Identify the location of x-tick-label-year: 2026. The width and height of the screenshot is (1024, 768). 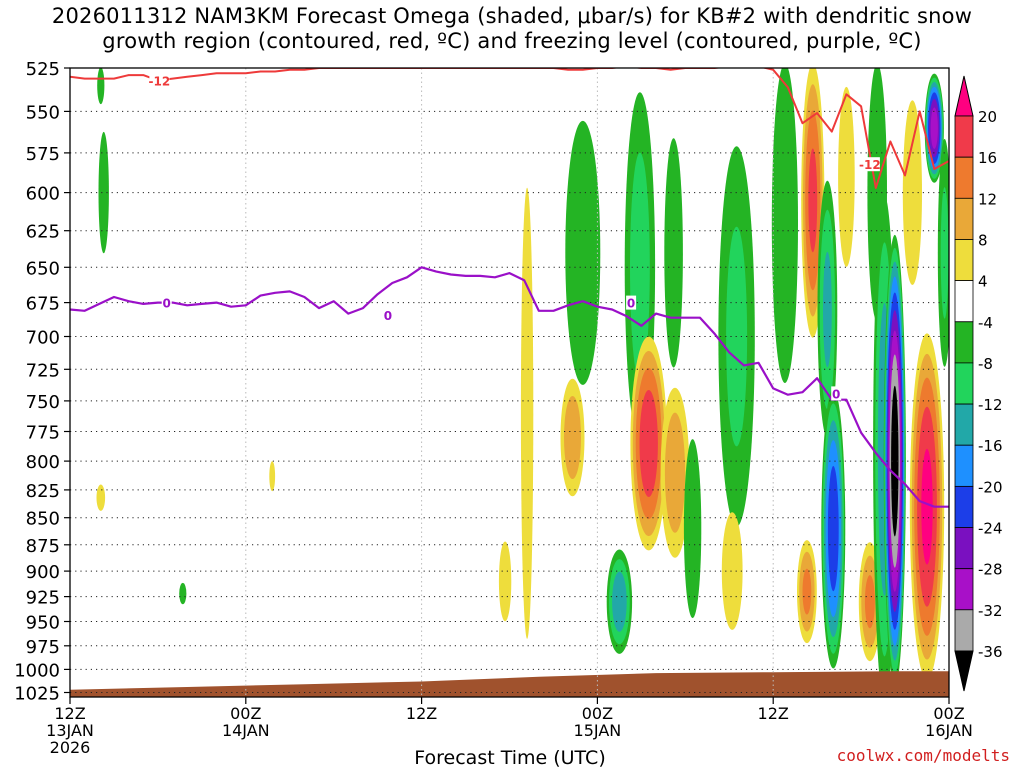
(70, 747).